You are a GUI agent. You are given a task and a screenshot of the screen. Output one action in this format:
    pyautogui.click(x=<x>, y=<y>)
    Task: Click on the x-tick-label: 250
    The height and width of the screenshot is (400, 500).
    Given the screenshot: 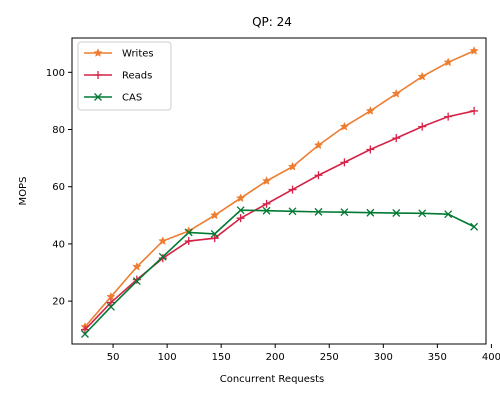 What is the action you would take?
    pyautogui.click(x=329, y=357)
    